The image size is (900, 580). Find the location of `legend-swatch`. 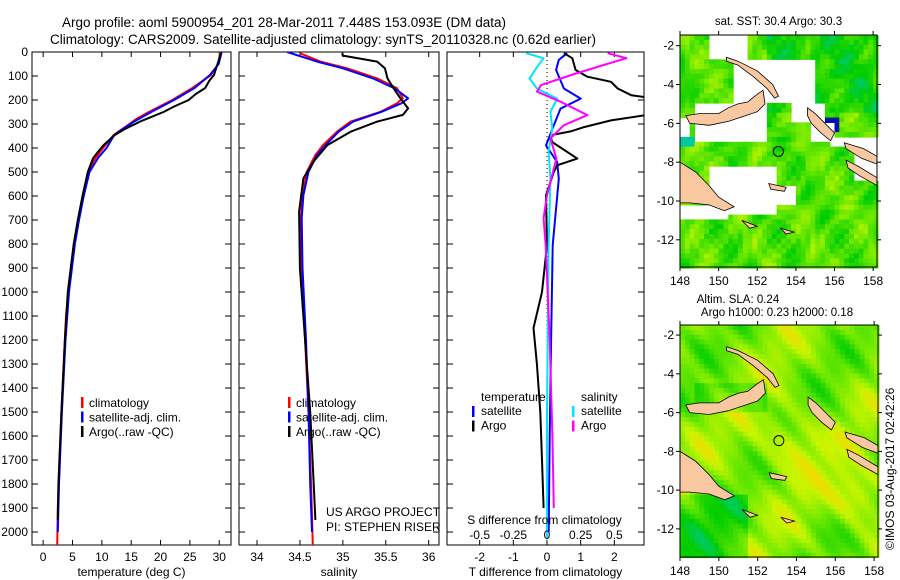

legend-swatch is located at coordinates (82, 417).